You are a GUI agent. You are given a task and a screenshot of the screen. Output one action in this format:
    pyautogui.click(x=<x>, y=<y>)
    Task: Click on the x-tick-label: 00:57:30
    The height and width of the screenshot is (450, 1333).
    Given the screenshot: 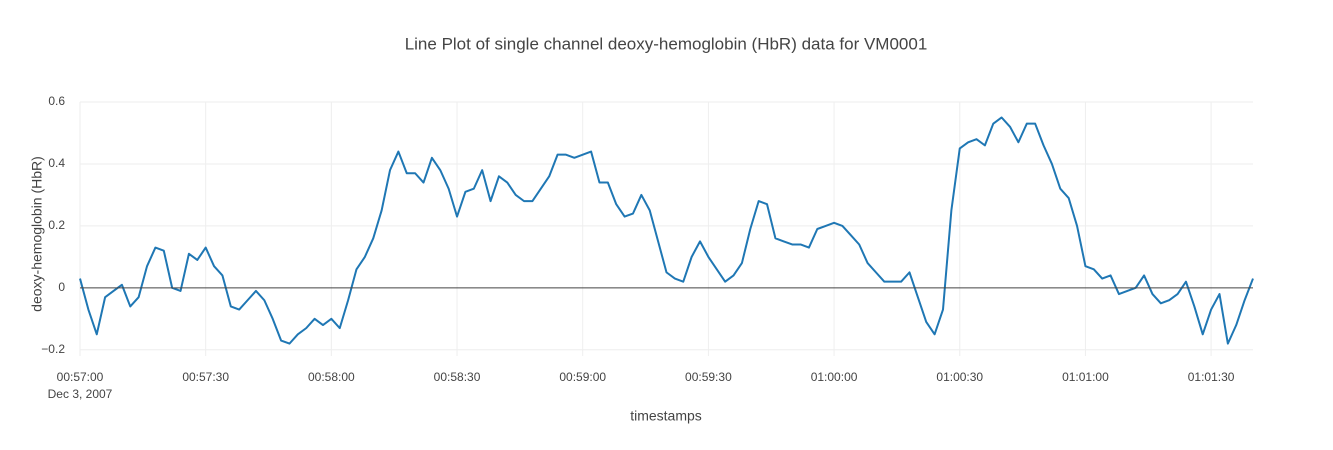 What is the action you would take?
    pyautogui.click(x=205, y=377)
    